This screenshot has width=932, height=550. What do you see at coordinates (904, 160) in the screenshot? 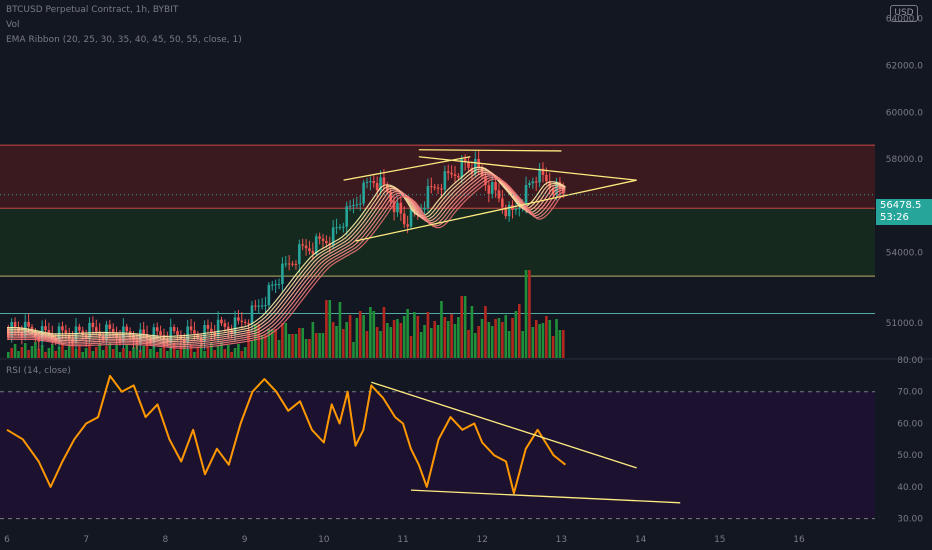
I see `price-tick-label: 58000.0` at bounding box center [904, 160].